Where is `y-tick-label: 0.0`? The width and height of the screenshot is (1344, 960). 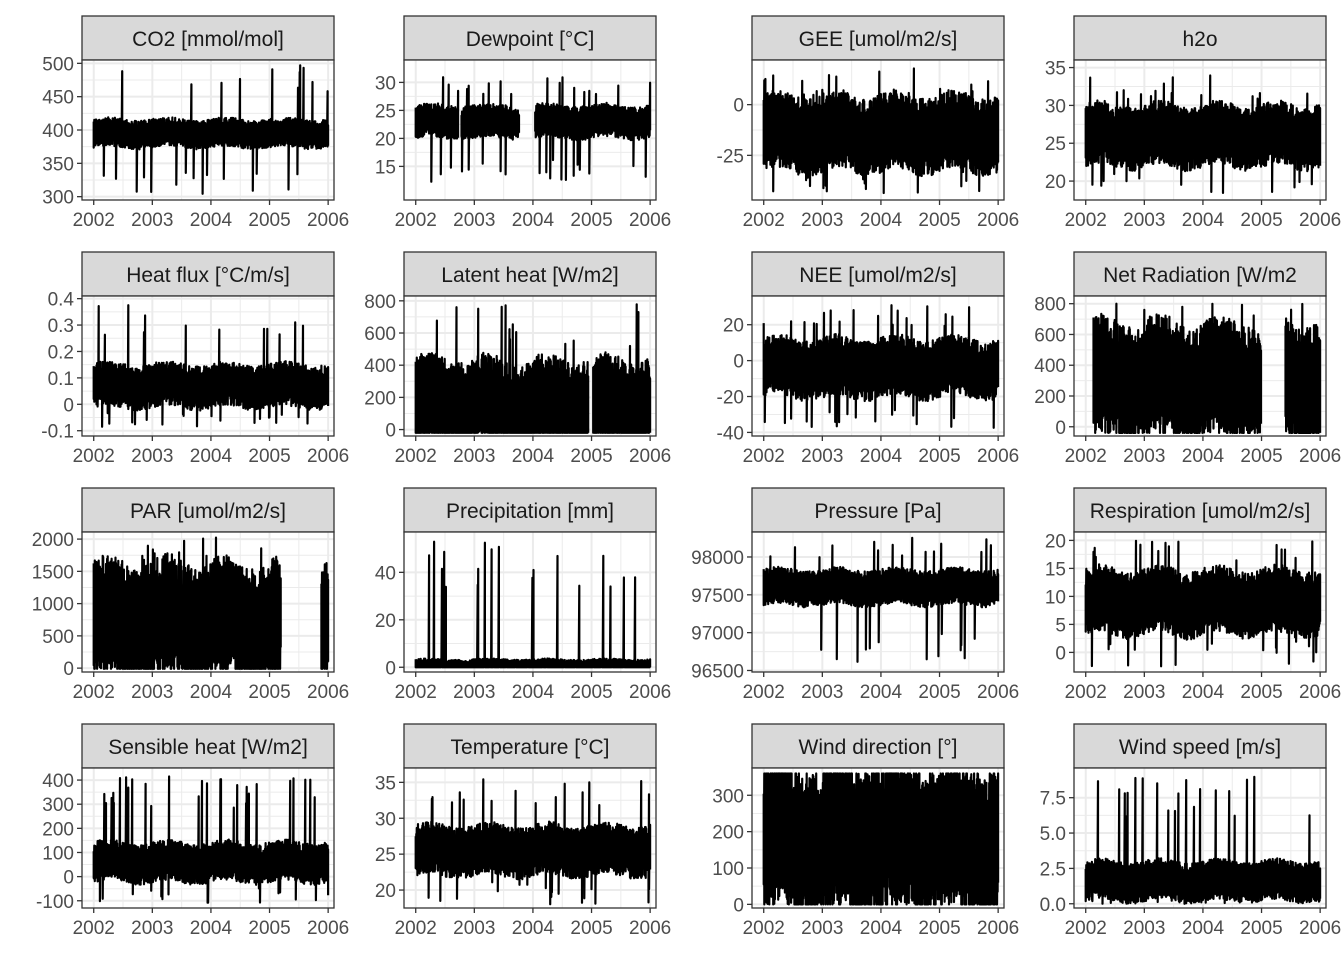
y-tick-label: 0.0 is located at coordinates (1053, 905).